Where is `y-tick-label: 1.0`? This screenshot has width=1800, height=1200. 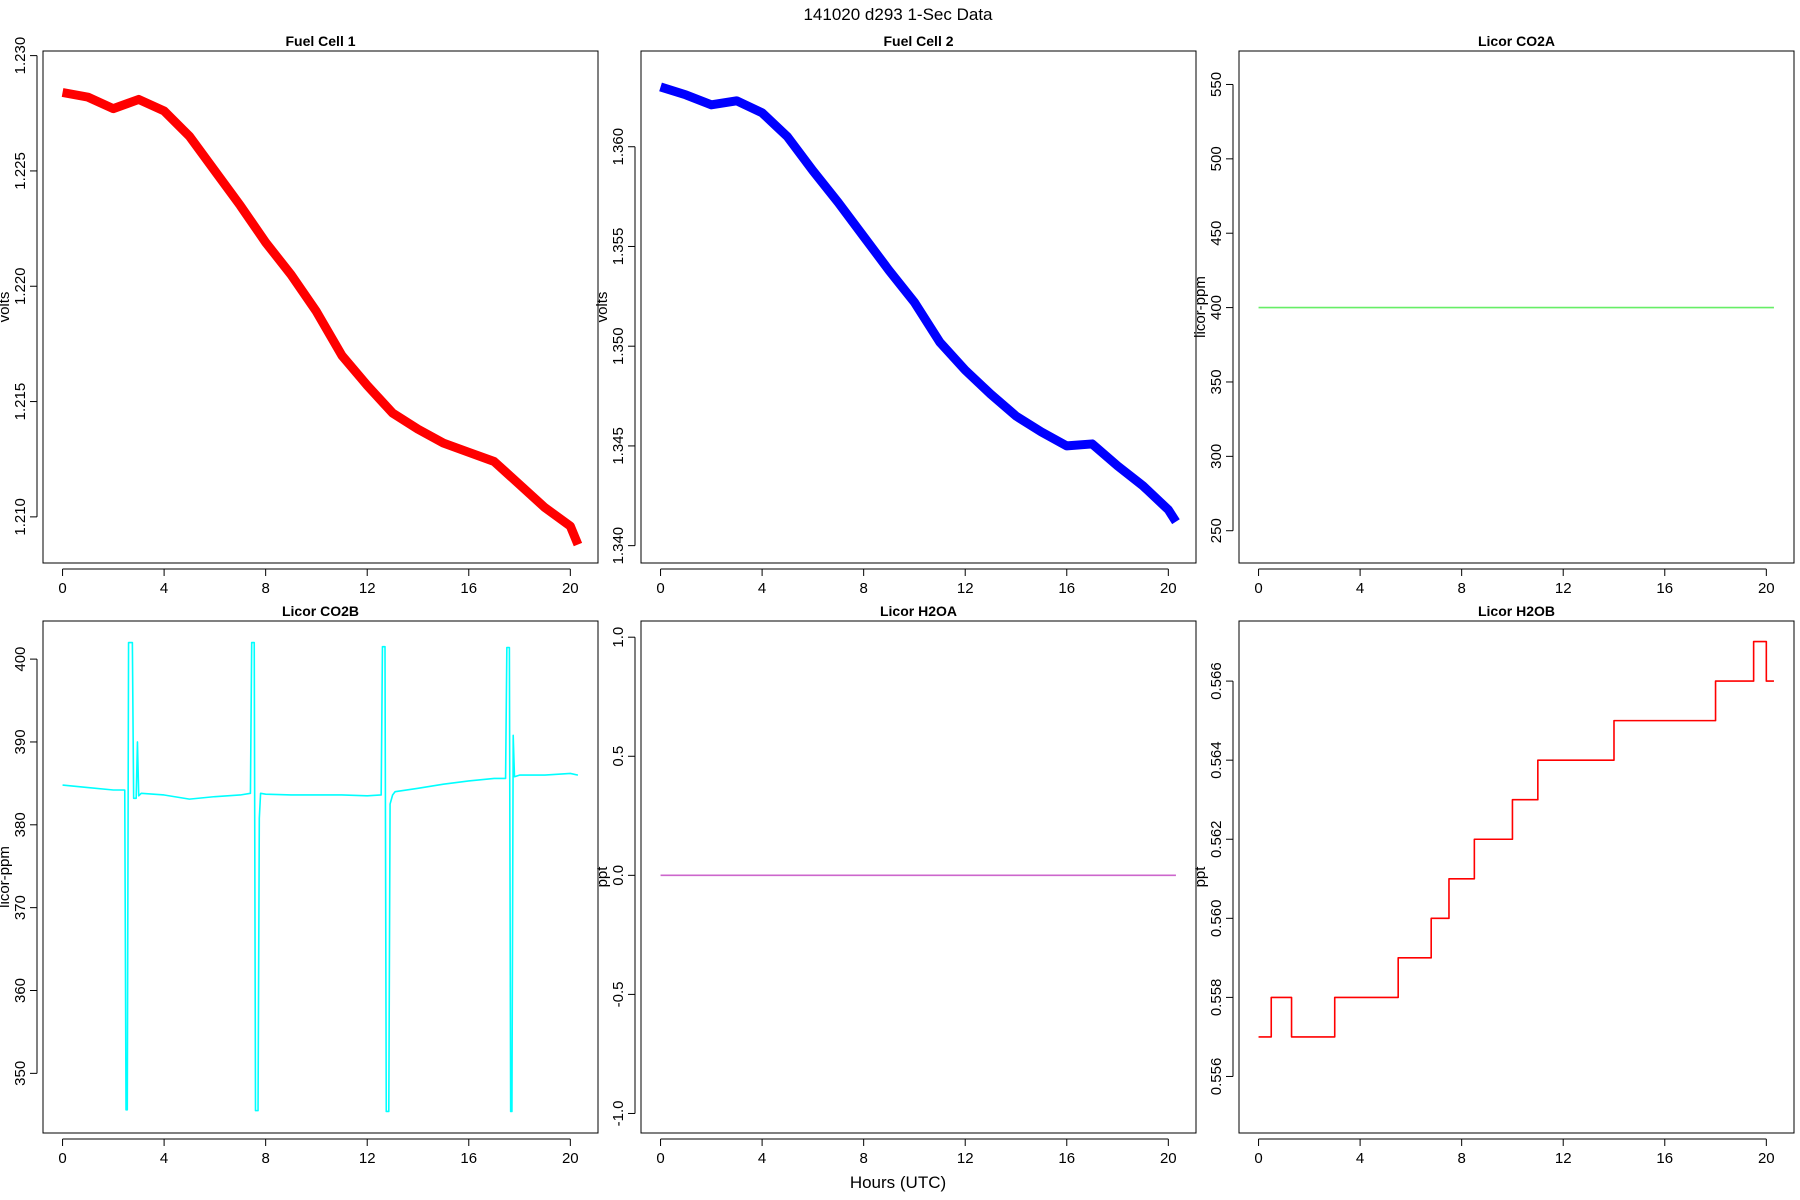
y-tick-label: 1.0 is located at coordinates (618, 637).